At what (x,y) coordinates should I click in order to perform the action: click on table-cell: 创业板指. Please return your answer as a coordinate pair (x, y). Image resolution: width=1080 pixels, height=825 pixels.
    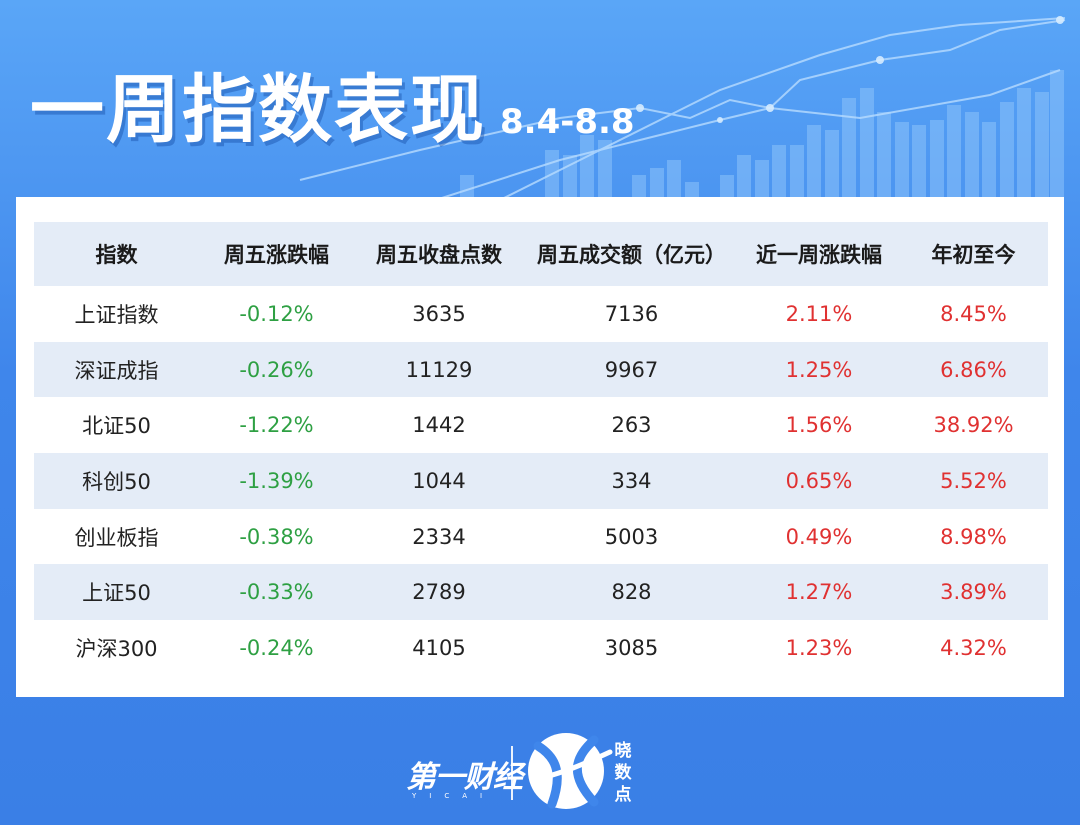
    Looking at the image, I should click on (116, 537).